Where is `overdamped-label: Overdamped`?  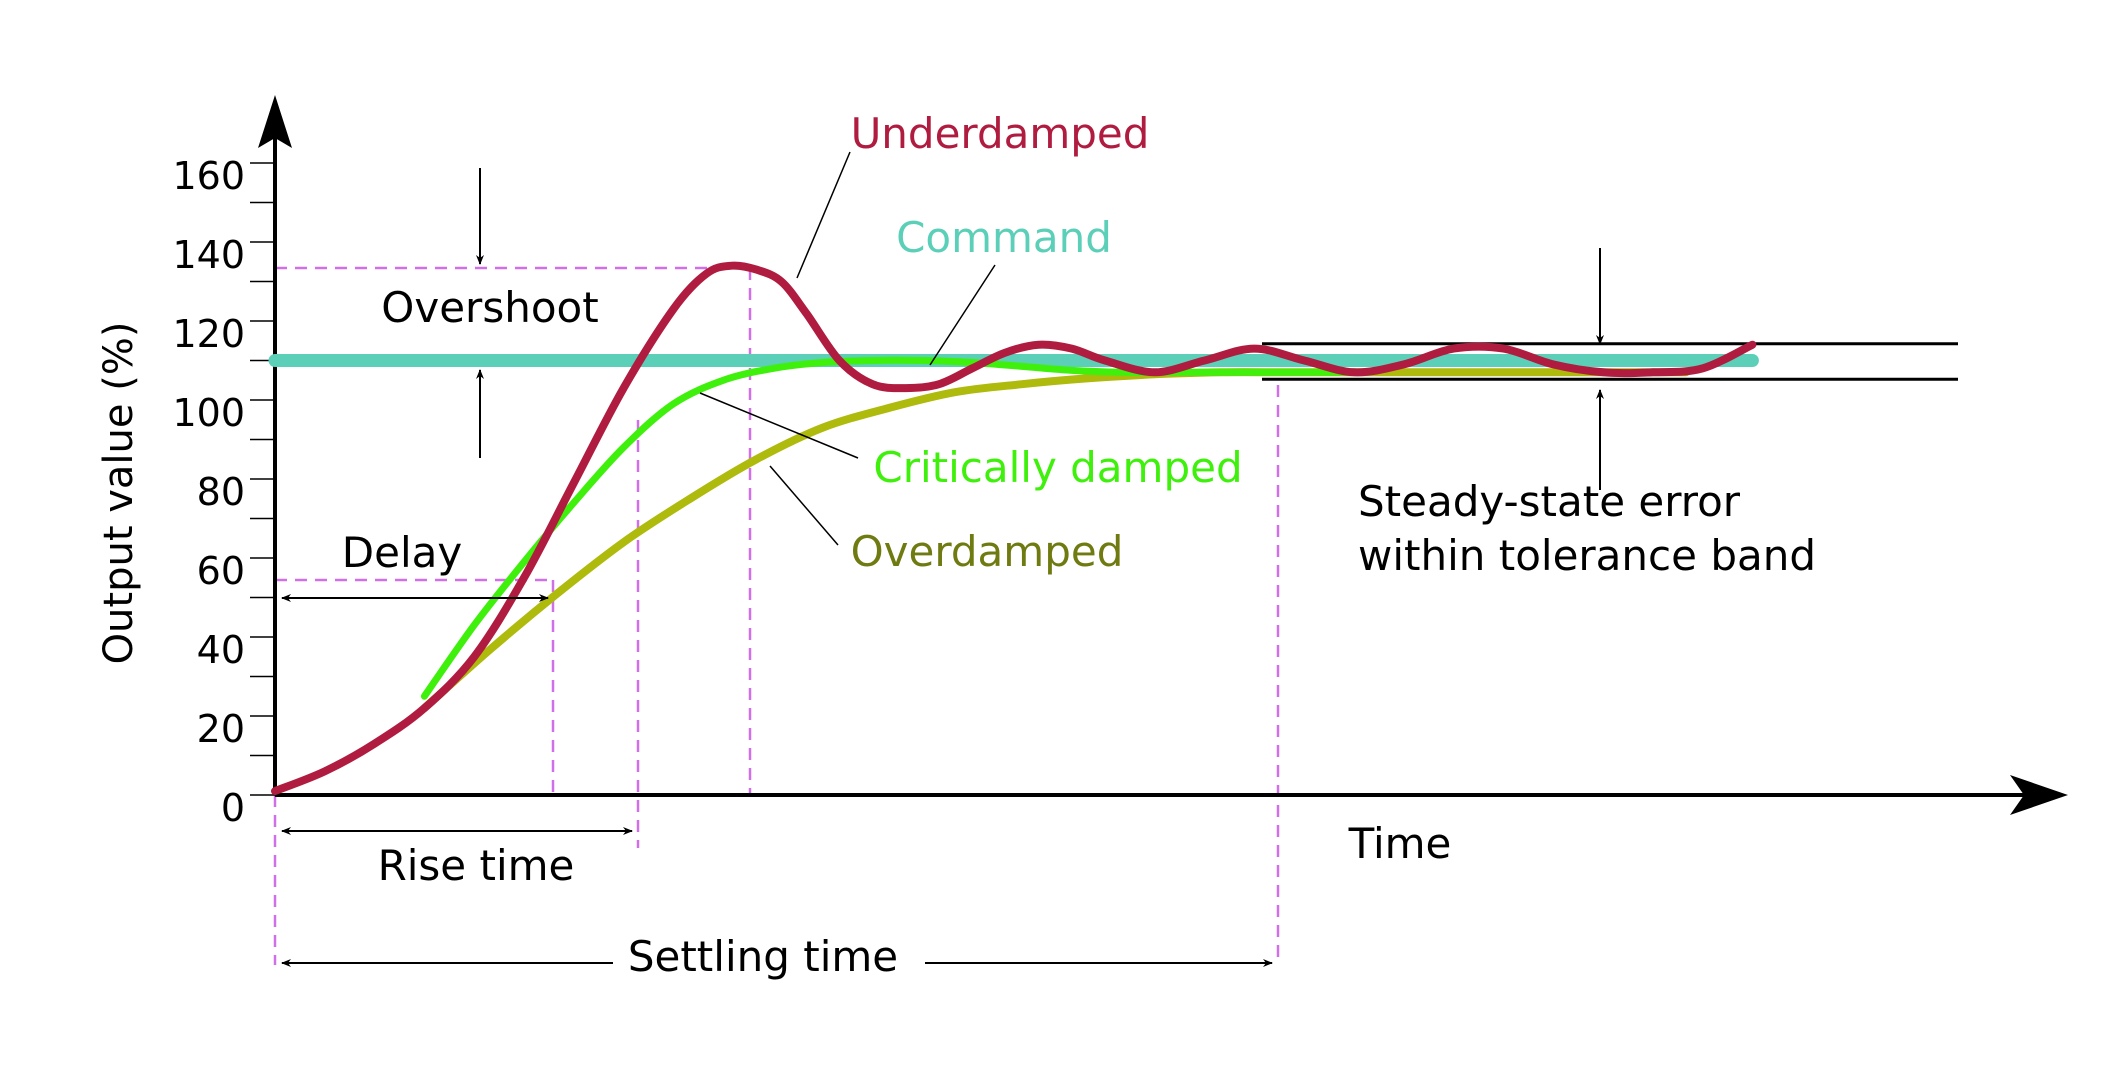
overdamped-label: Overdamped is located at coordinates (987, 551).